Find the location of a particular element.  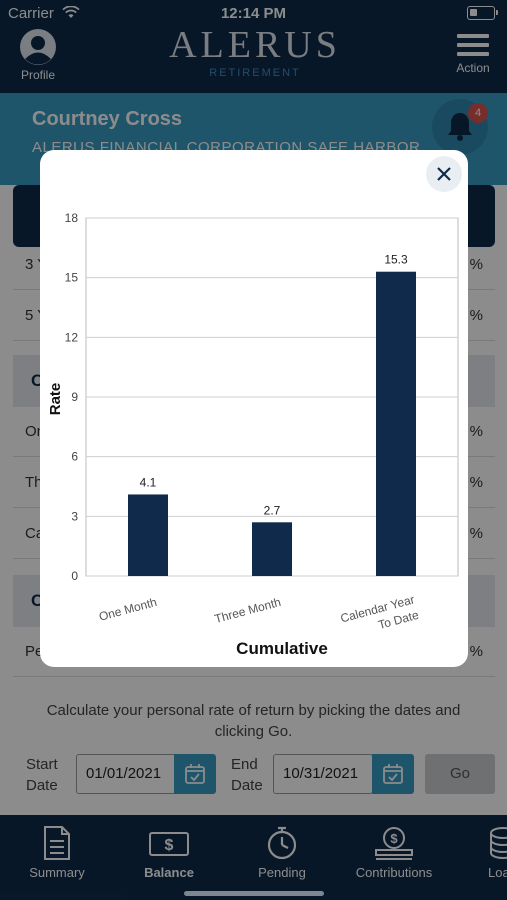

action-menu-button: Action is located at coordinates (473, 54).